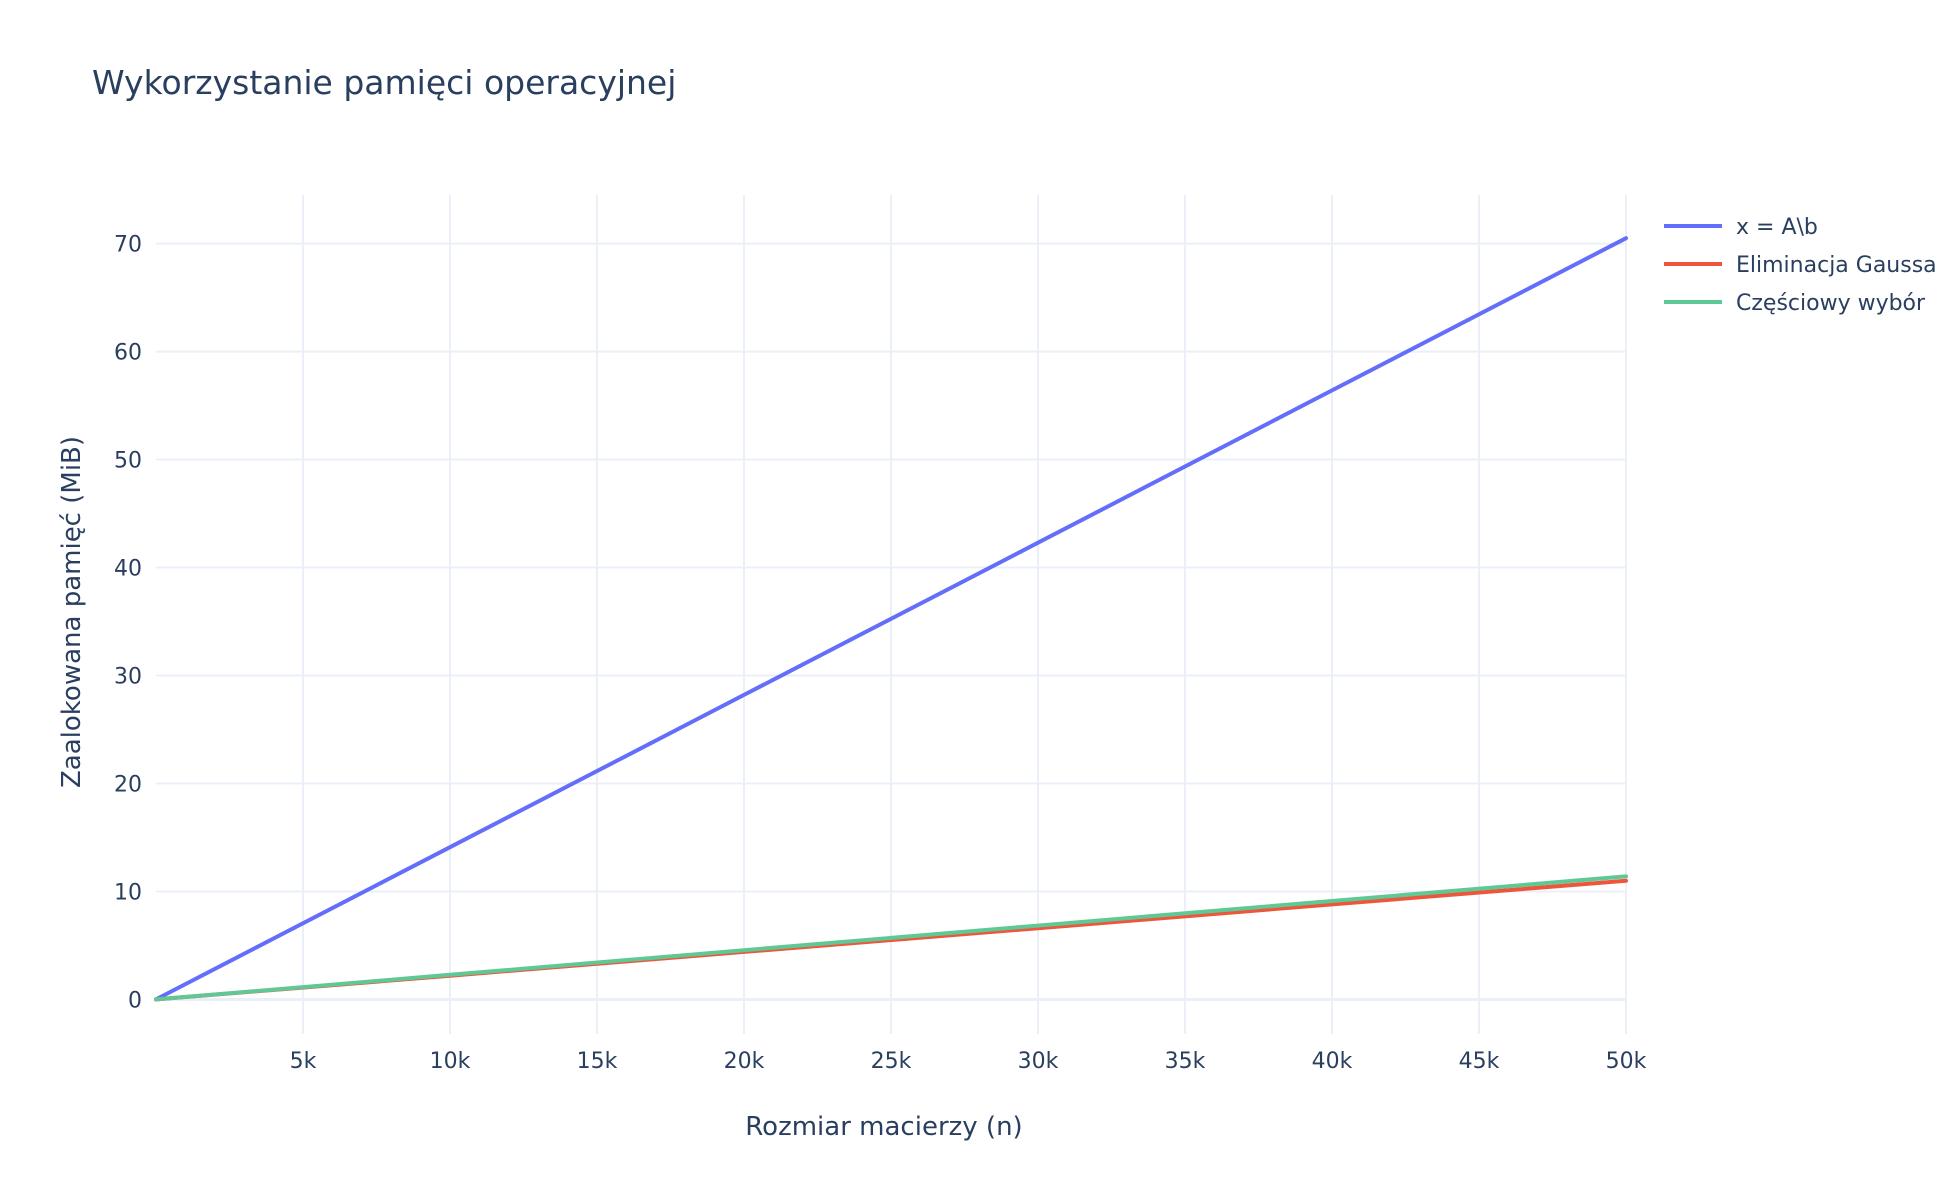 The image size is (1958, 1190). I want to click on x-tick-label: 50k, so click(1626, 1061).